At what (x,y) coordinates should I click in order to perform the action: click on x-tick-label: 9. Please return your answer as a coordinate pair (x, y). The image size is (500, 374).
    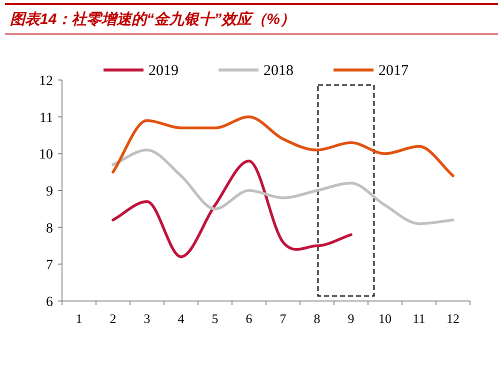
    Looking at the image, I should click on (351, 318).